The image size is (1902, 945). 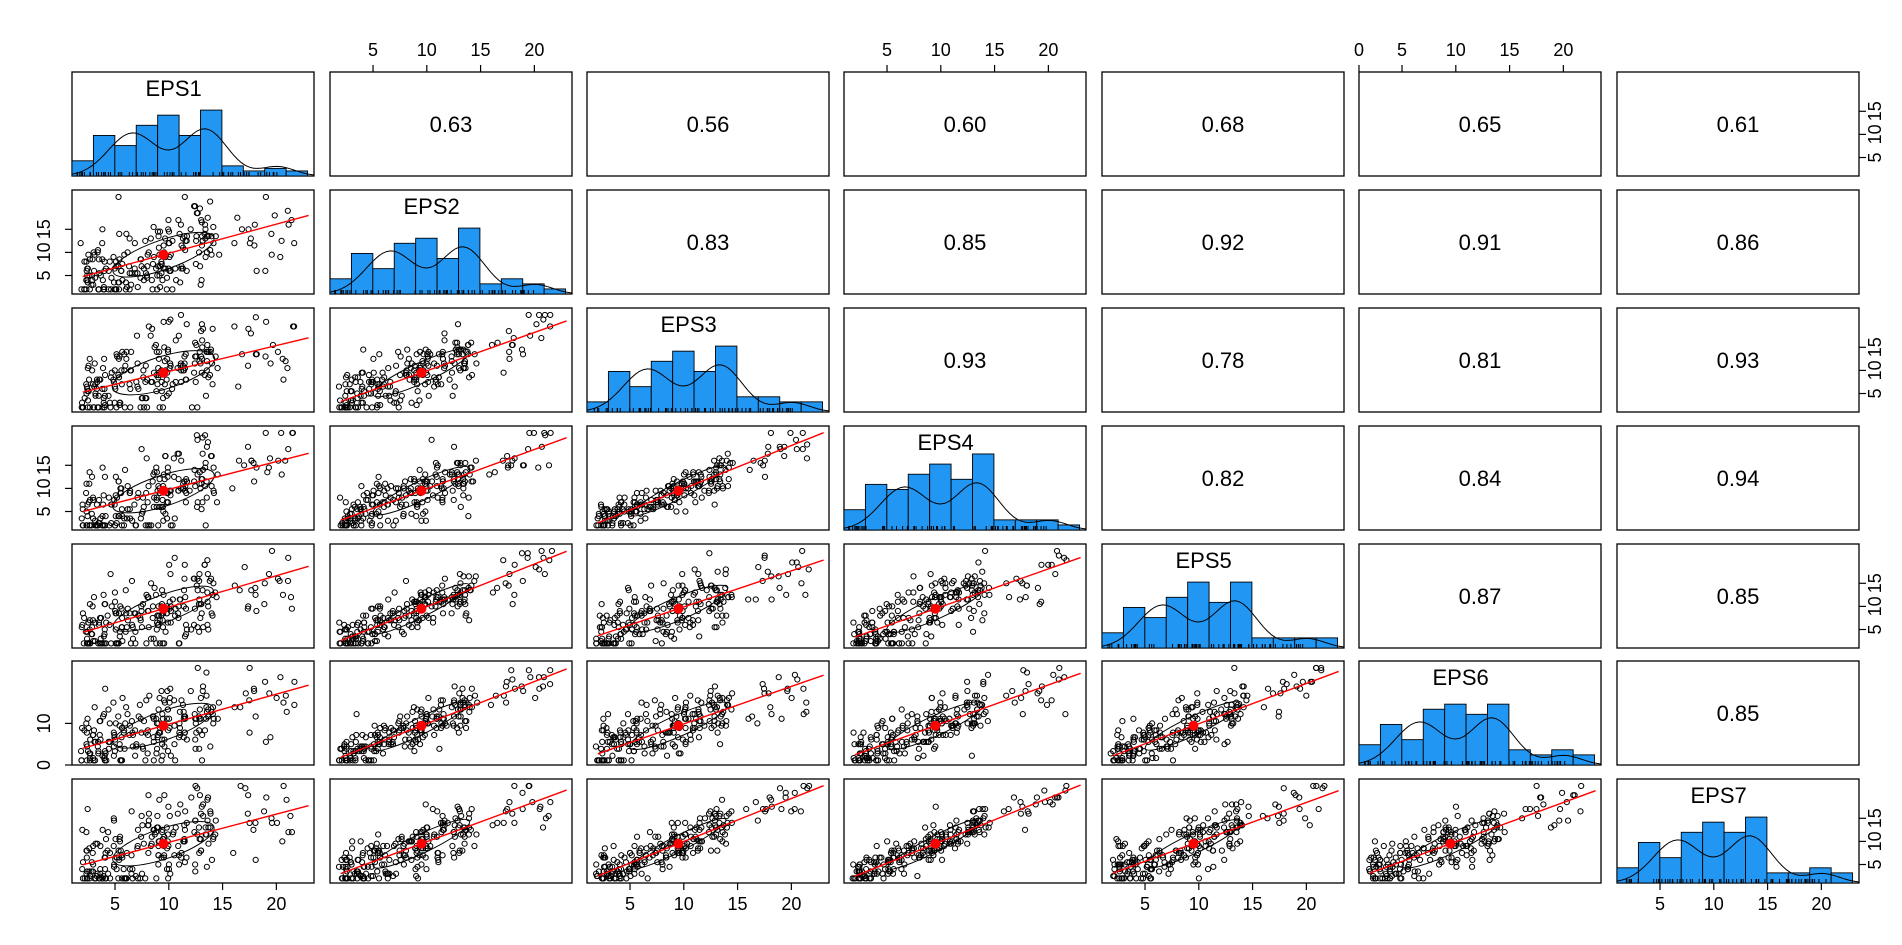 What do you see at coordinates (1480, 242) in the screenshot?
I see `panel-r2-c6: 0.91` at bounding box center [1480, 242].